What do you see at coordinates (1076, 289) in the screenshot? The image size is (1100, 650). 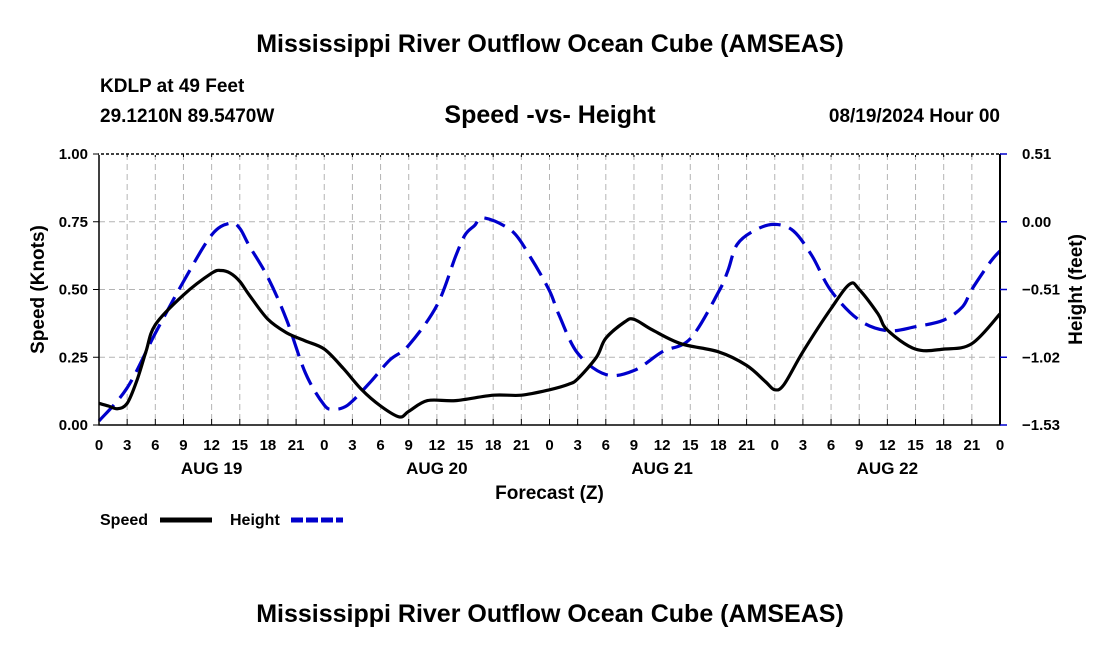 I see `y2-axis-label: Height (feet)` at bounding box center [1076, 289].